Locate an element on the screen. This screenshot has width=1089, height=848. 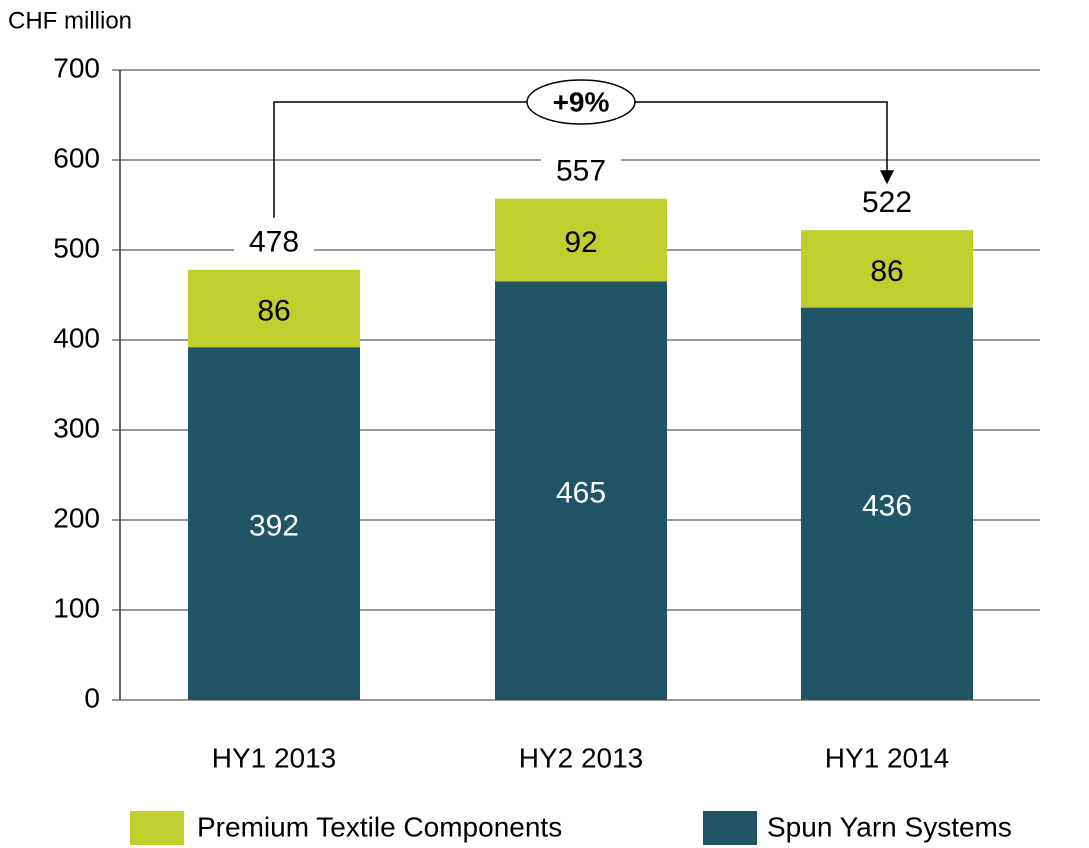
total-label: 478 is located at coordinates (274, 242).